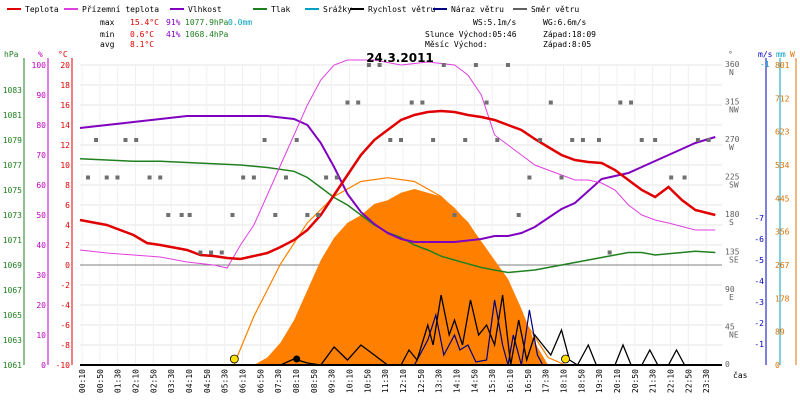  What do you see at coordinates (782, 165) in the screenshot?
I see `solar-tick-label: 534` at bounding box center [782, 165].